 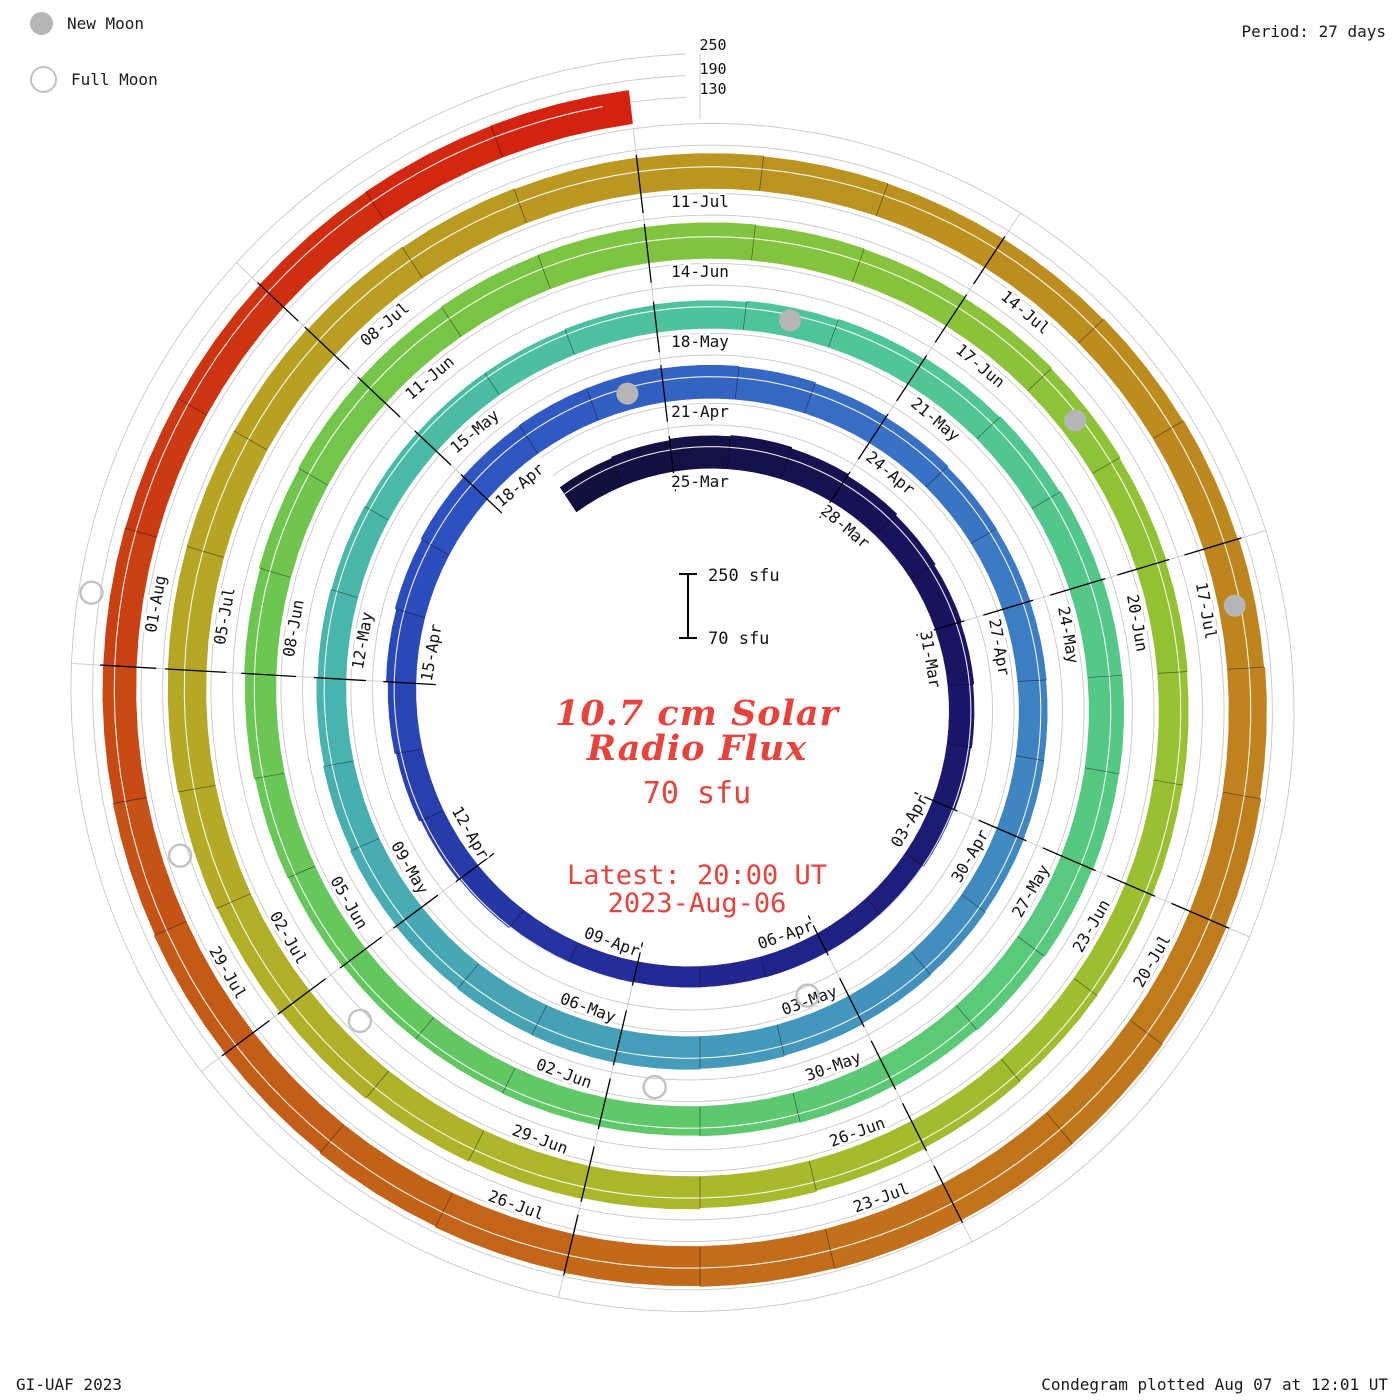 What do you see at coordinates (697, 903) in the screenshot?
I see `latest-date-label: 2023-Aug-06` at bounding box center [697, 903].